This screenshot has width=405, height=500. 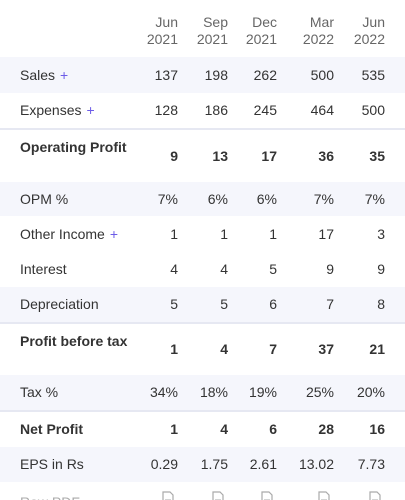 I want to click on cell-value: 0.29, so click(x=164, y=464).